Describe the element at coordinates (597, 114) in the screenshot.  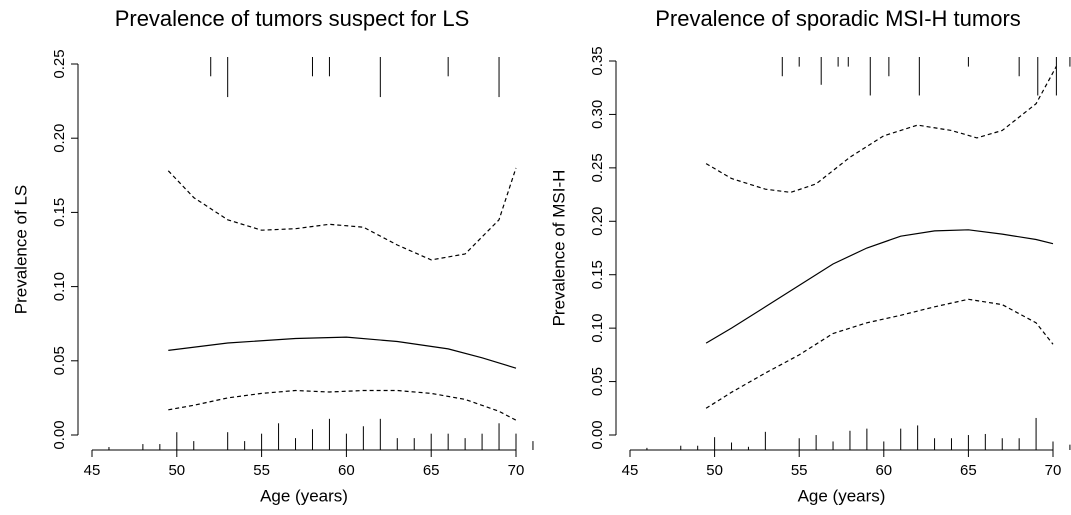
I see `y-tick-label: 0.30` at that location.